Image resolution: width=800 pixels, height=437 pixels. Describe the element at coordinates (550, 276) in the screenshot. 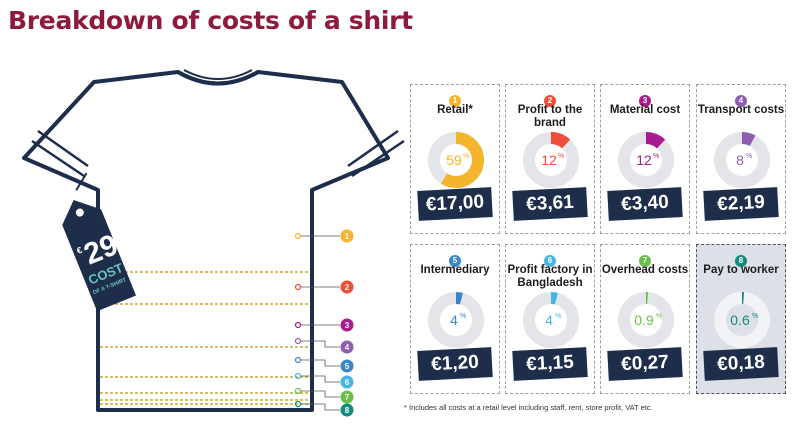

I see `cost-label: Profit factory in Bangladesh` at that location.